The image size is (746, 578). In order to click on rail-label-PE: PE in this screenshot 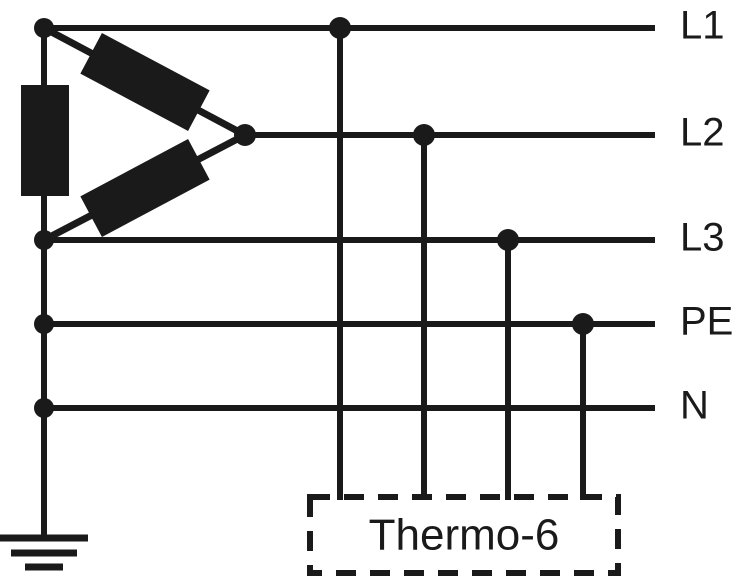, I will do `click(706, 322)`.